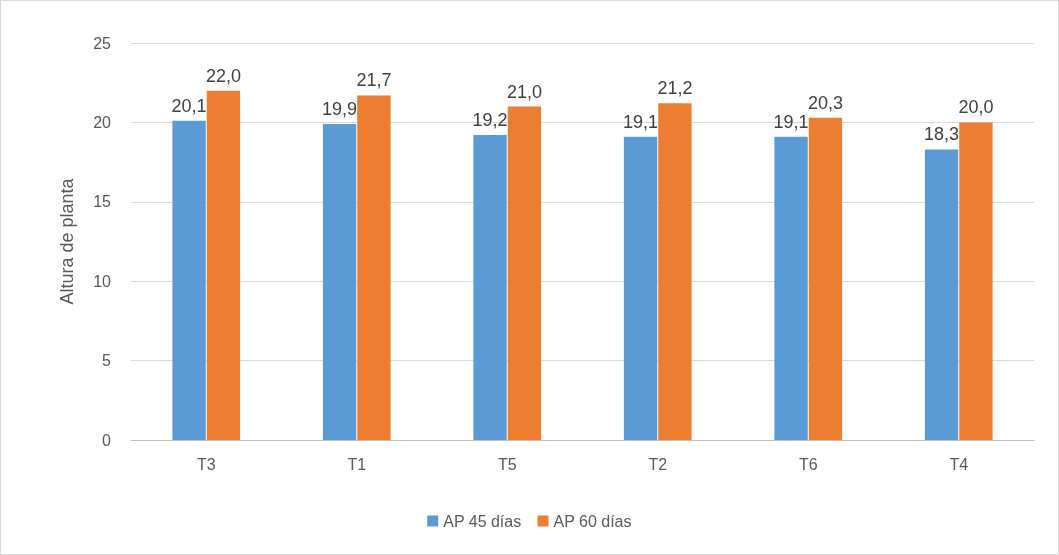  Describe the element at coordinates (942, 134) in the screenshot. I see `data-label: 18,3` at that location.